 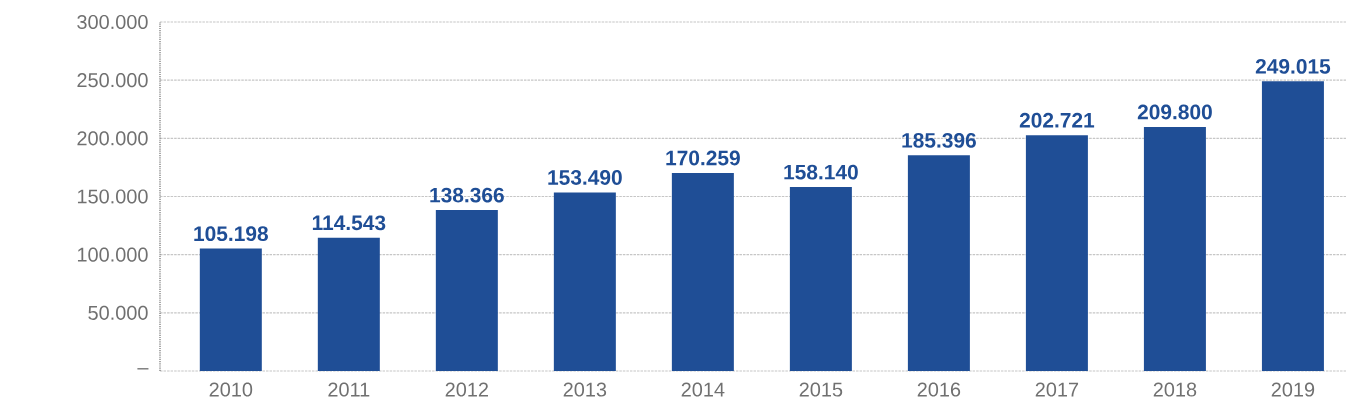 What do you see at coordinates (703, 389) in the screenshot?
I see `x-tick-label: 2014` at bounding box center [703, 389].